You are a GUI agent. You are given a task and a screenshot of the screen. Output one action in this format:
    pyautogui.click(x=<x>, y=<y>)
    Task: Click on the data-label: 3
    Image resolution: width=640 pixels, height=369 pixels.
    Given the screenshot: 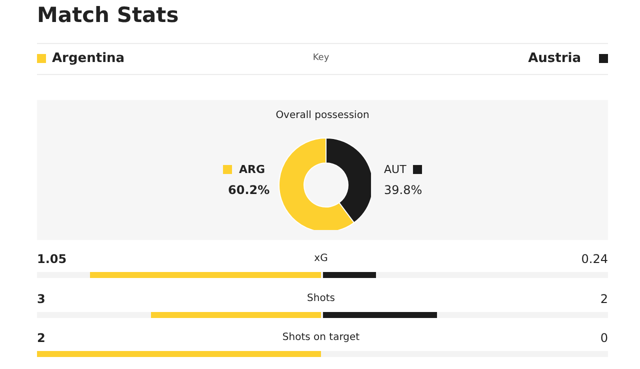 What is the action you would take?
    pyautogui.click(x=41, y=299)
    